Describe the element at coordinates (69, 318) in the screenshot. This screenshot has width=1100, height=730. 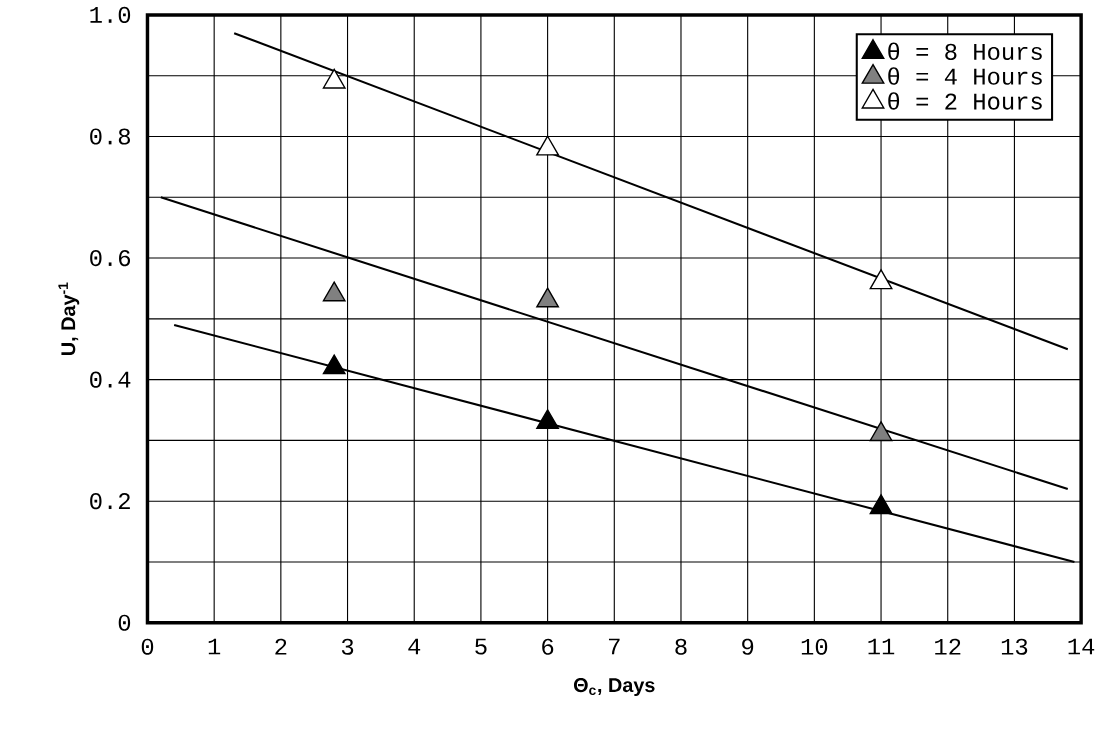
I see `y-axis-title: U, Day$^{-1}$` at that location.